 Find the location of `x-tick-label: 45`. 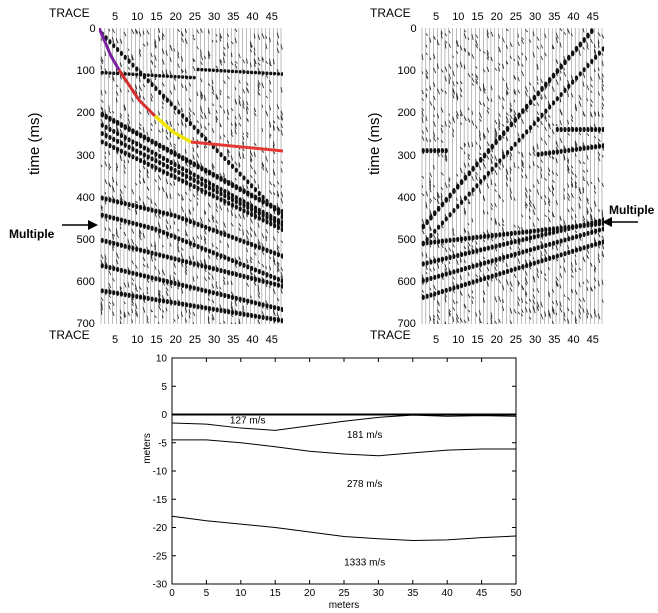

x-tick-label: 45 is located at coordinates (482, 593).